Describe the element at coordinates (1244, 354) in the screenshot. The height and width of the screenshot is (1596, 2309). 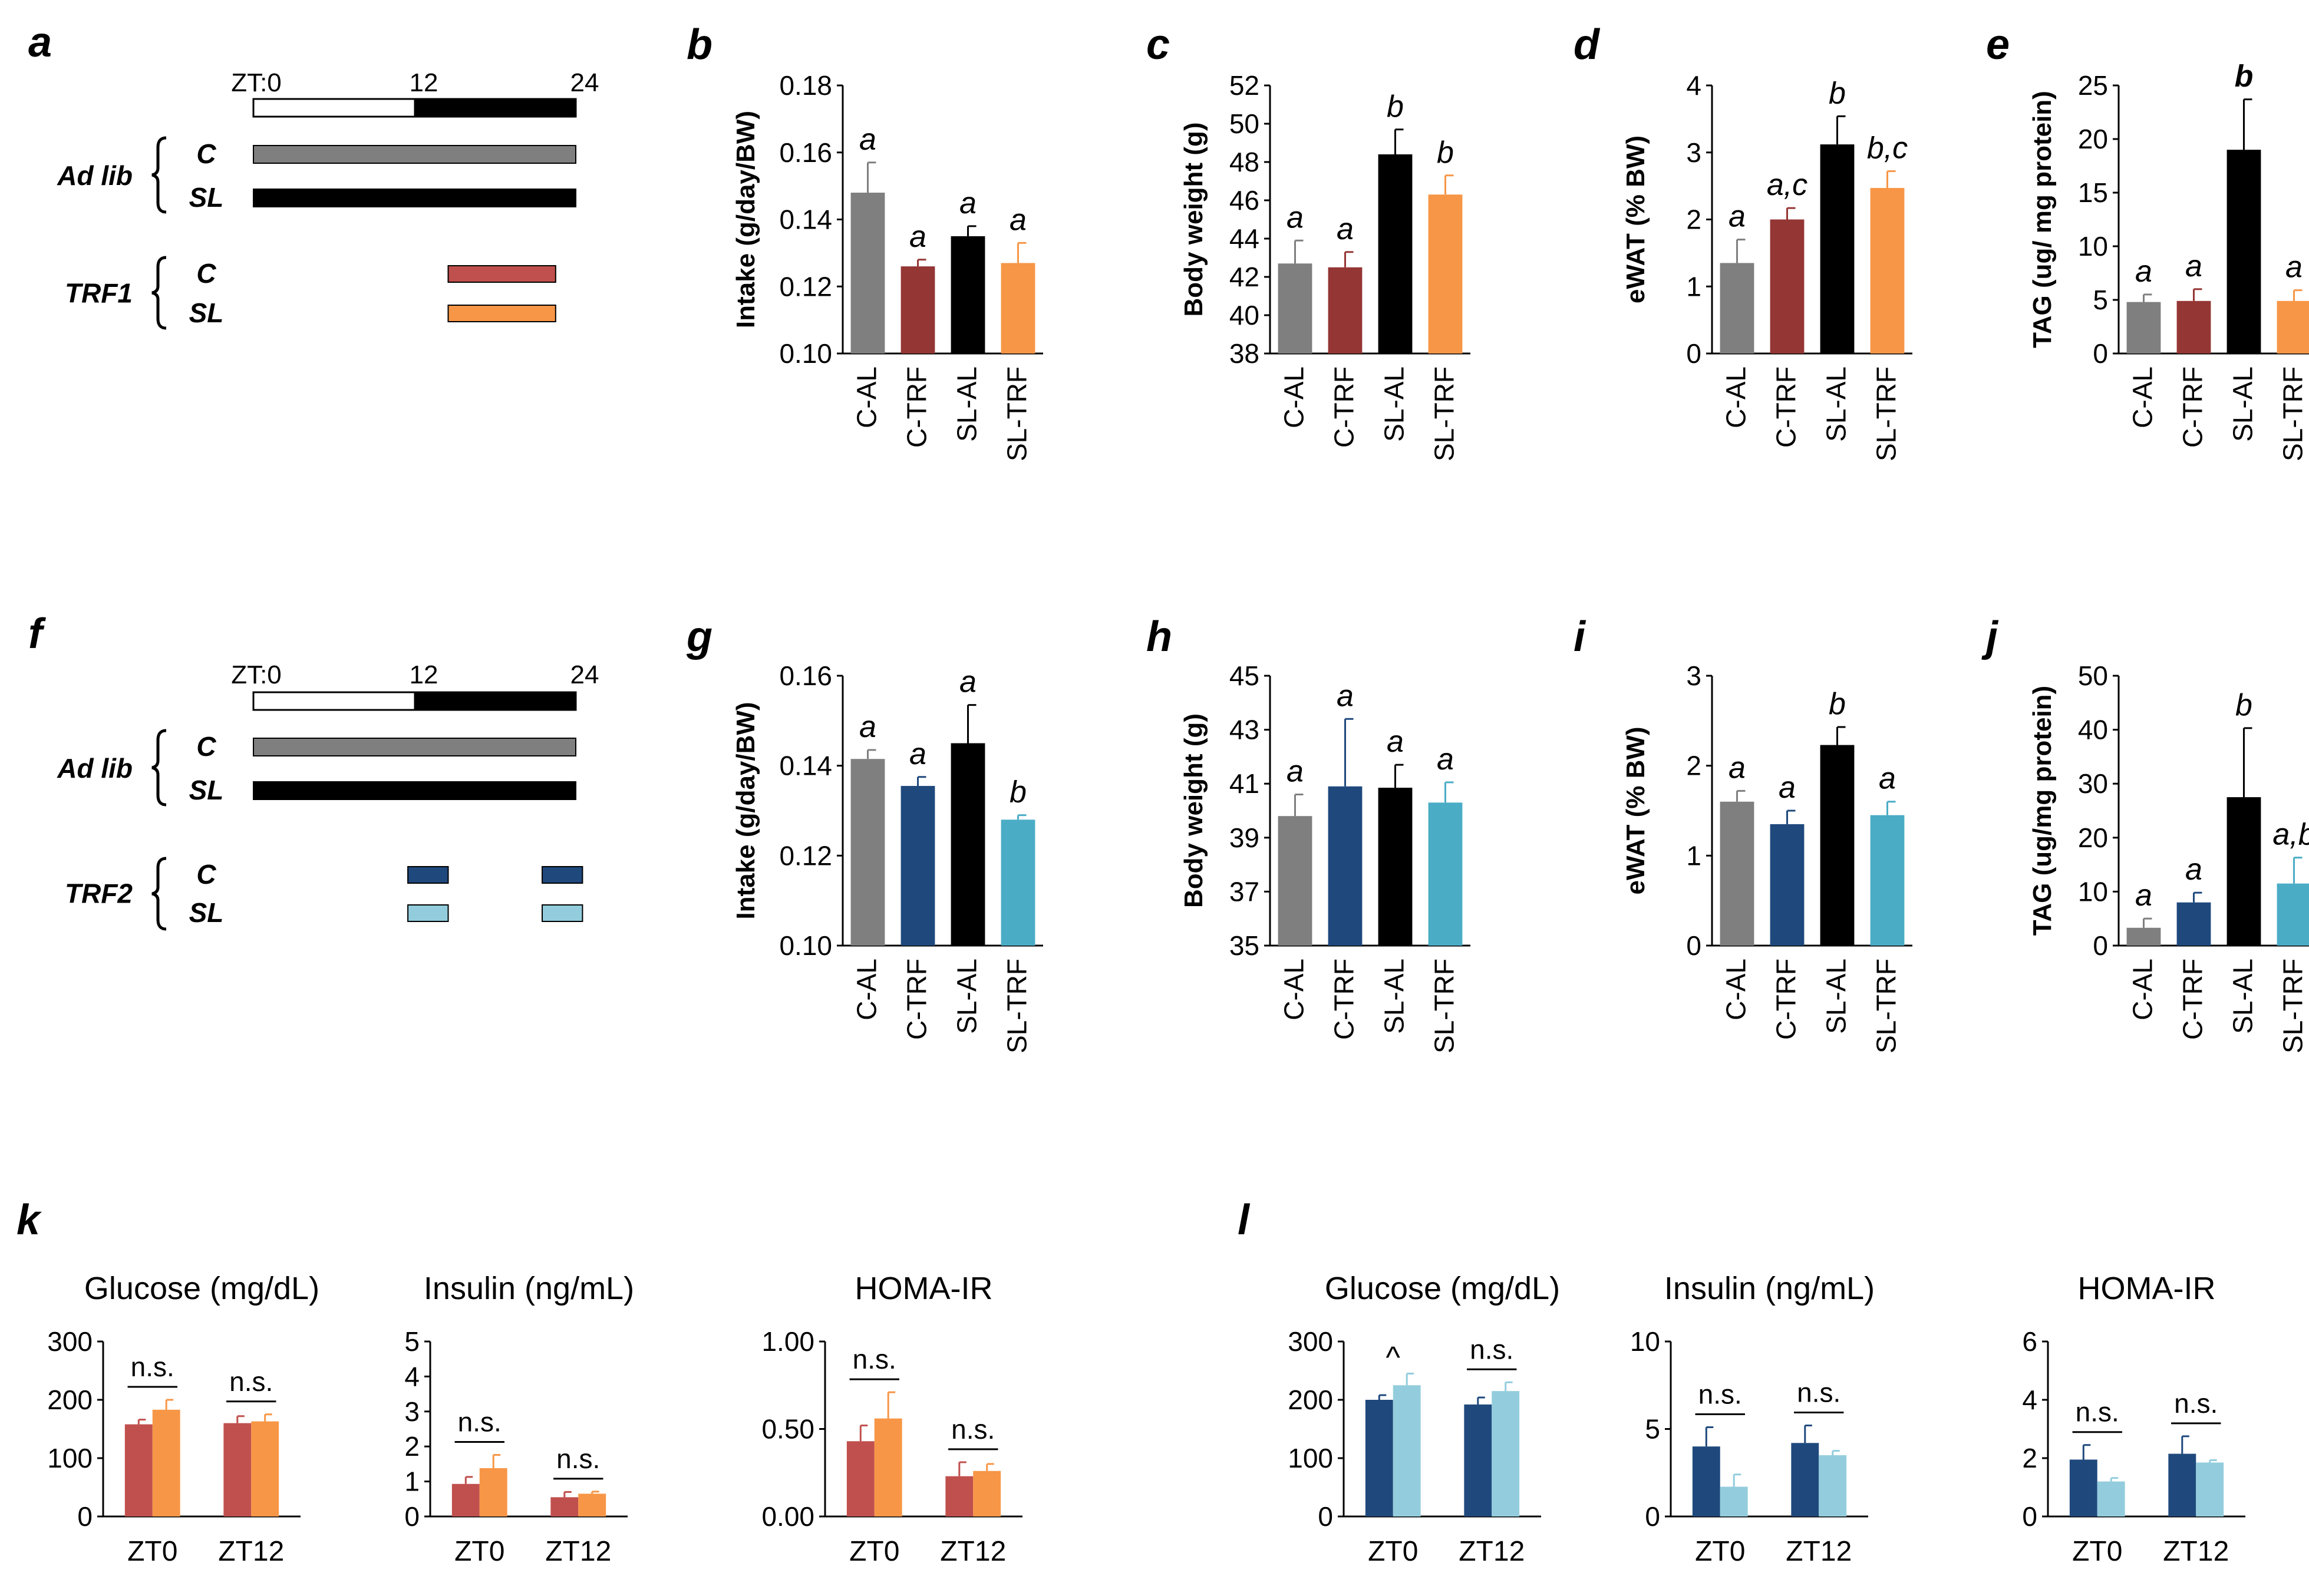
I see `y-tick-label: 38` at that location.